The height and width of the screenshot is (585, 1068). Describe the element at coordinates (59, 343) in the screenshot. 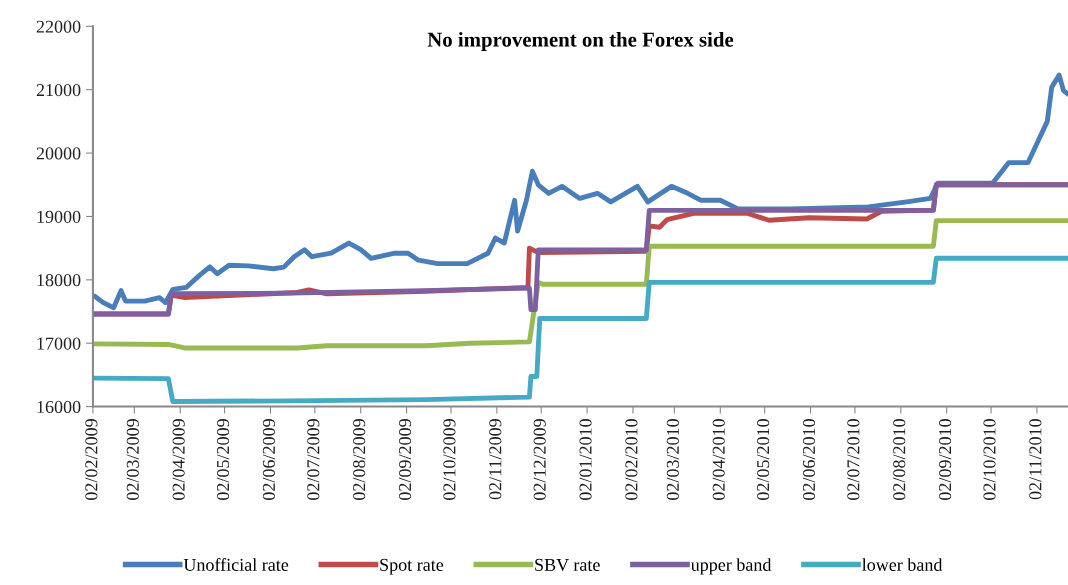

I see `y-tick-label: 17000` at that location.